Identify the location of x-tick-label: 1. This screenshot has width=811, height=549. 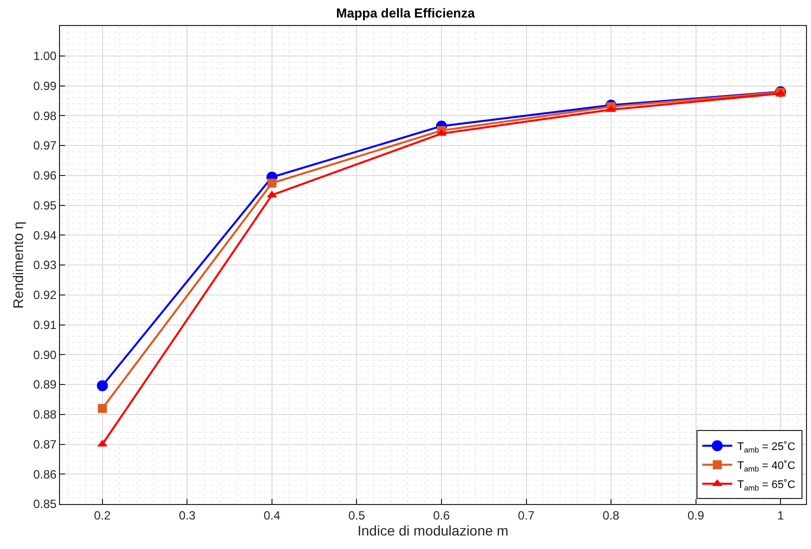
(780, 515).